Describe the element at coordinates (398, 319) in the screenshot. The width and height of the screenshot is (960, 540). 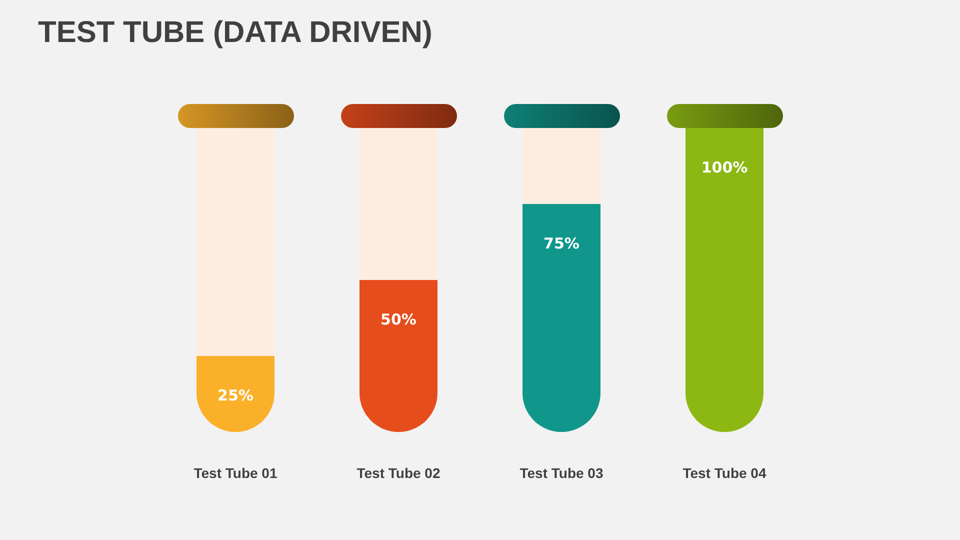
I see `data-label: 50%` at that location.